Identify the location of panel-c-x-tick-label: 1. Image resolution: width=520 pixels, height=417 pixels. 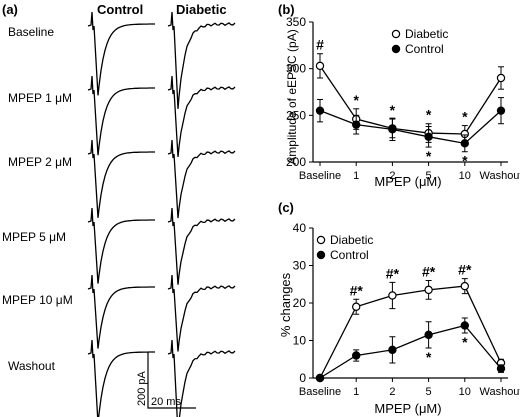
(356, 392).